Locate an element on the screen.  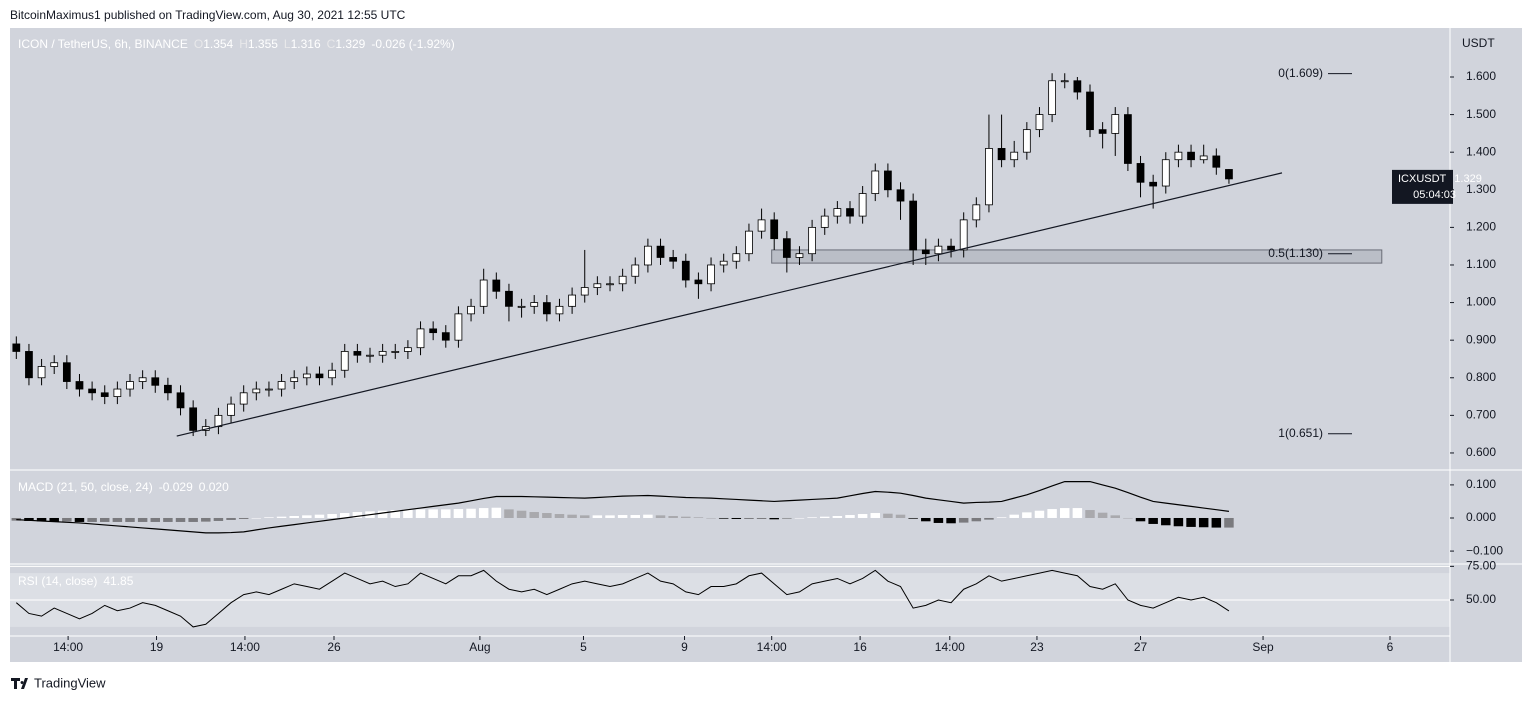
y-tick-label: 1.000 is located at coordinates (1481, 302).